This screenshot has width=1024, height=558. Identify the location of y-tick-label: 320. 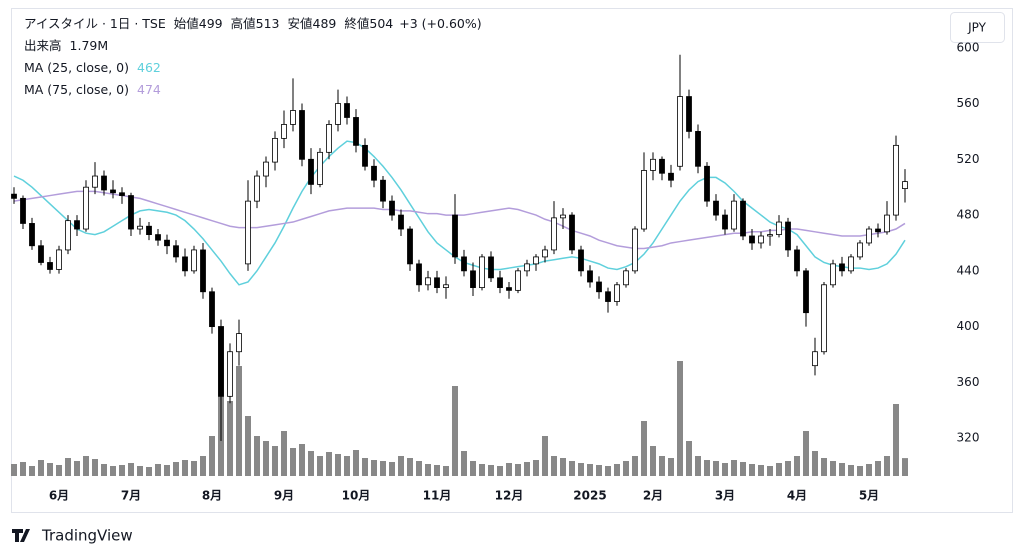
(968, 438).